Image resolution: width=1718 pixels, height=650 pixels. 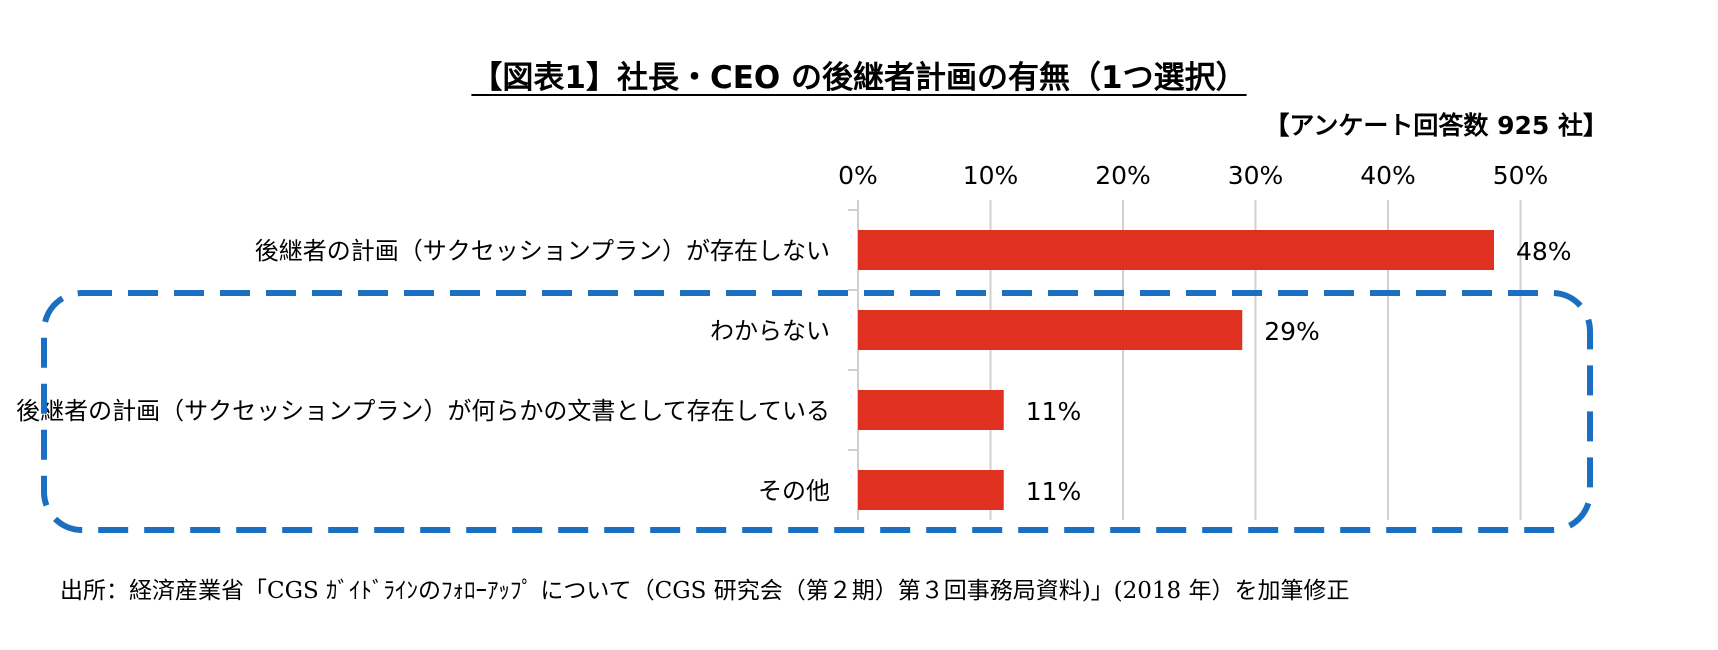 What do you see at coordinates (1292, 331) in the screenshot?
I see `data-label: 29%` at bounding box center [1292, 331].